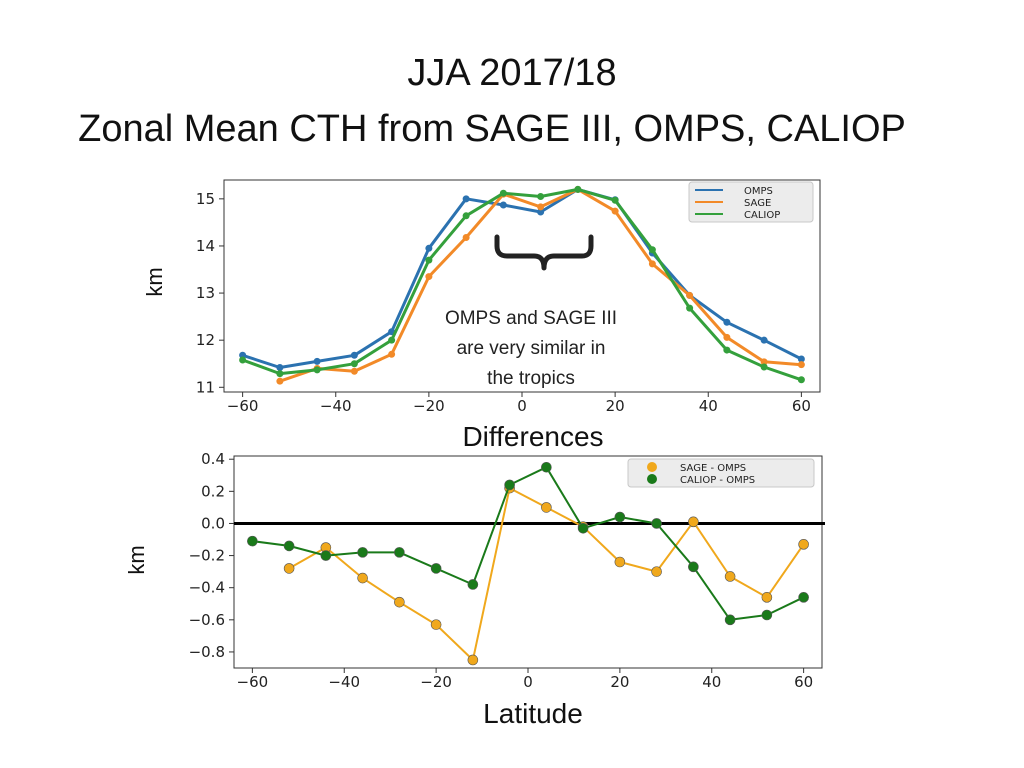 Image resolution: width=1024 pixels, height=768 pixels. I want to click on legend-label: CALIOP, so click(762, 215).